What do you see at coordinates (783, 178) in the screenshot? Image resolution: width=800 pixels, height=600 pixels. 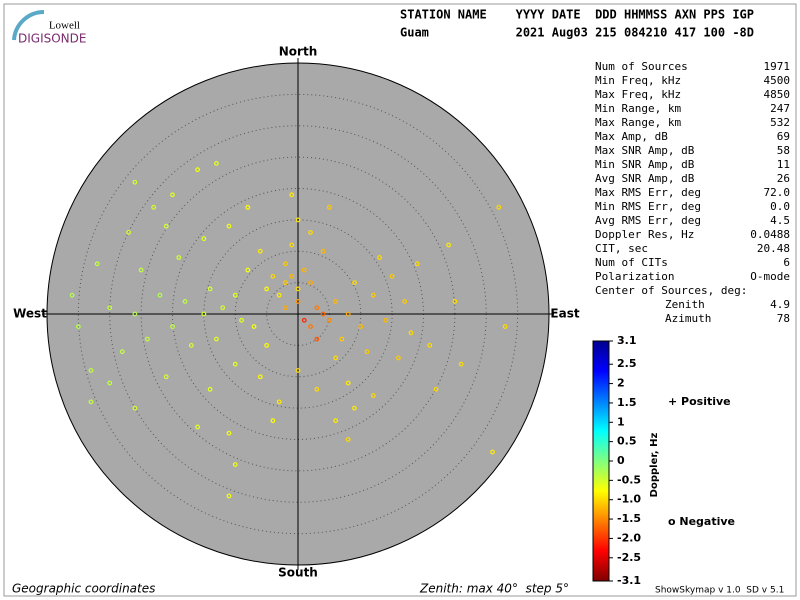 I see `stat-value: 26` at bounding box center [783, 178].